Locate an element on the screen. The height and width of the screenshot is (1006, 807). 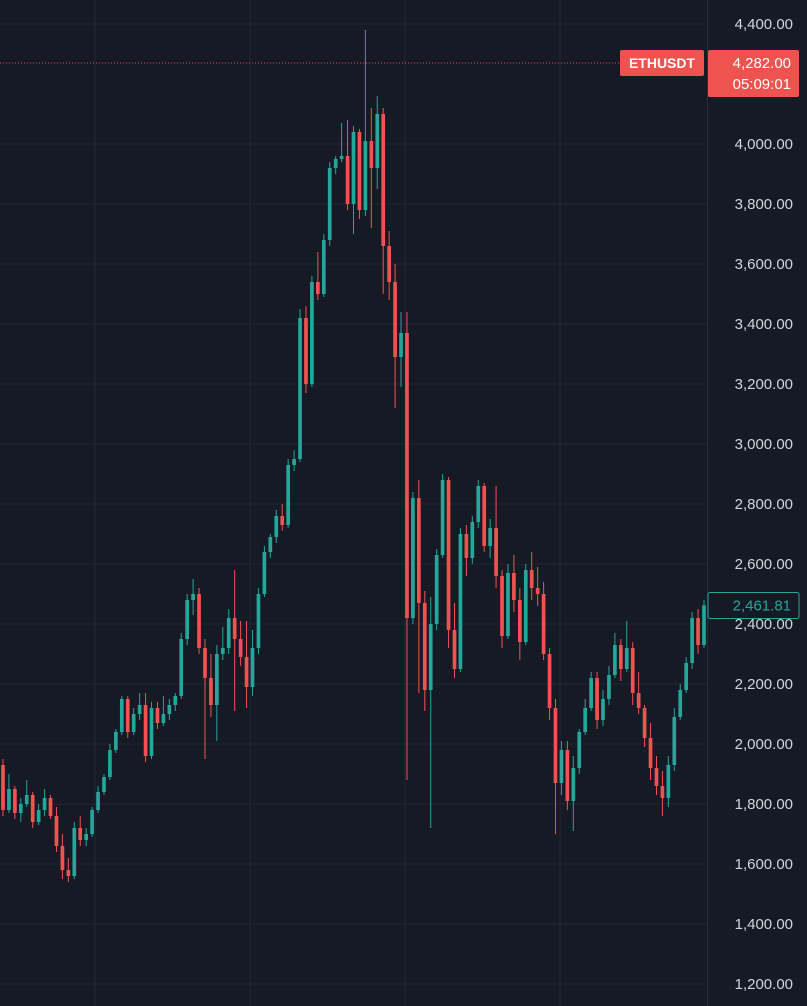
y-tick-label: 2,400.00 is located at coordinates (764, 624).